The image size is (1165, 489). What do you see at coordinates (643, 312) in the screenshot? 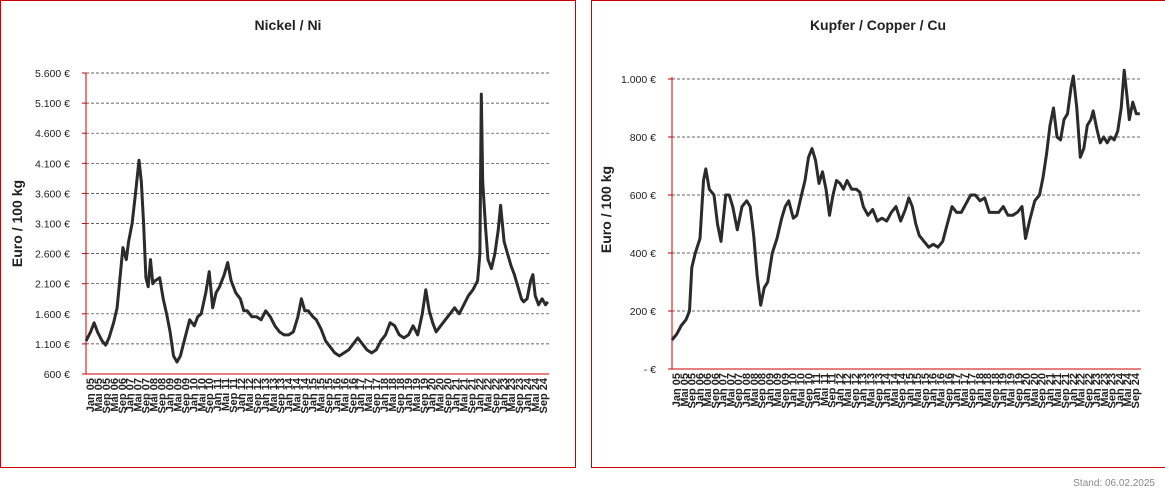
I see `y-tick-label: 200 €` at bounding box center [643, 312].